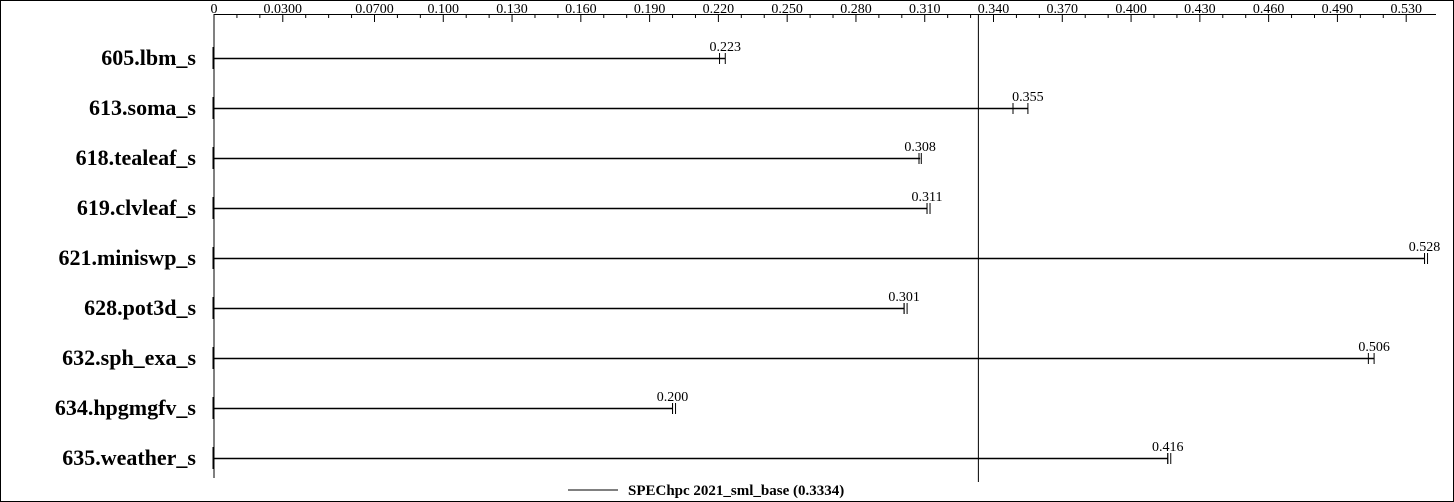 The image size is (1454, 502). What do you see at coordinates (140, 307) in the screenshot?
I see `bench-label: 628.pot3d_s` at bounding box center [140, 307].